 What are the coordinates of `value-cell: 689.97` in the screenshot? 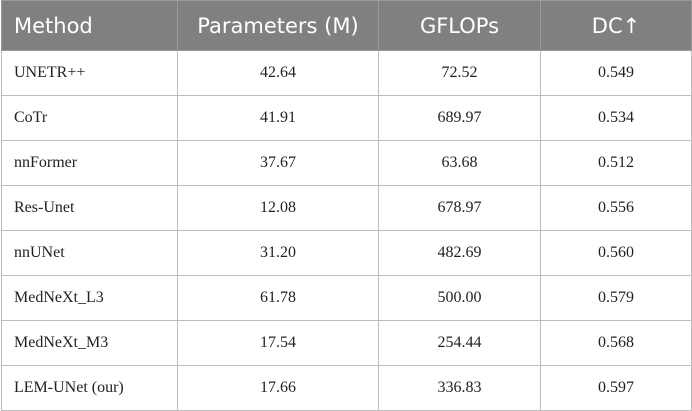 It's located at (459, 118).